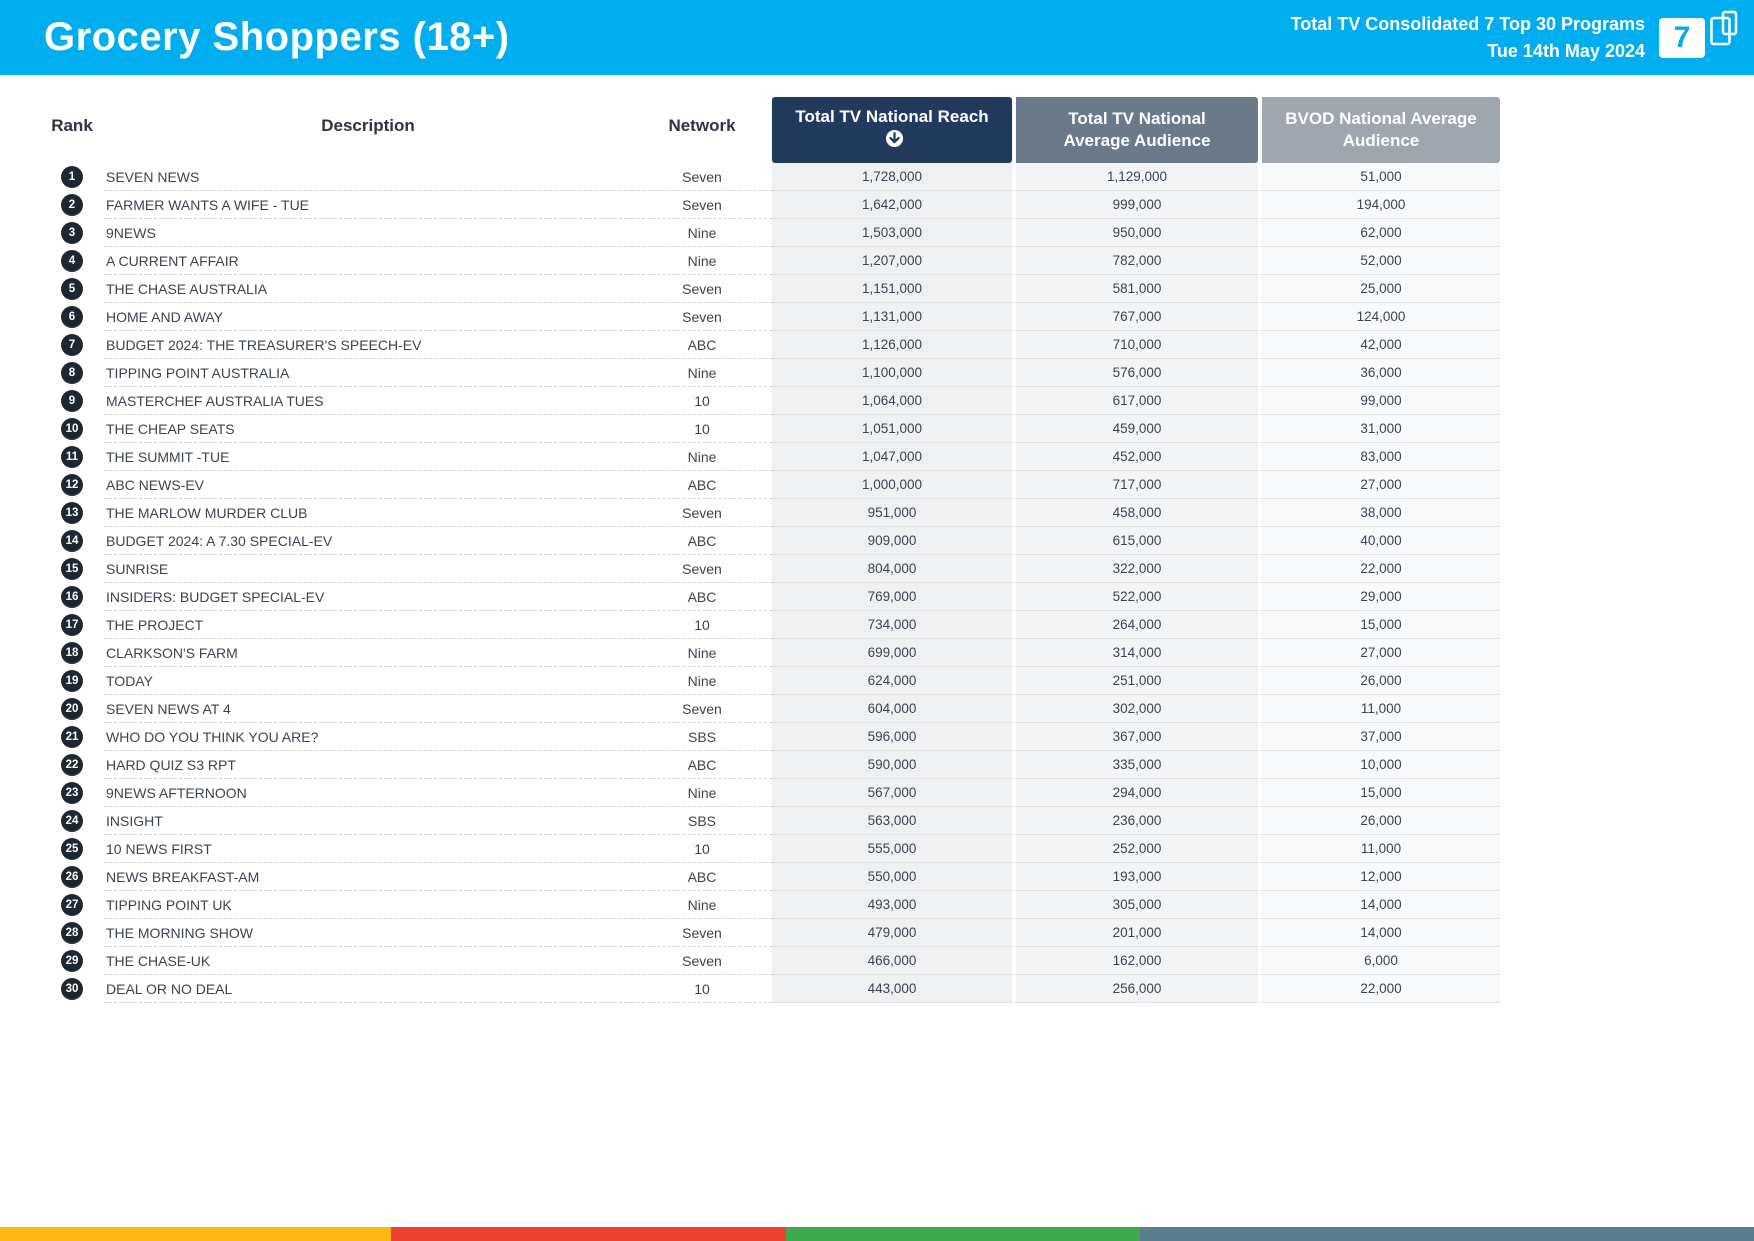 The image size is (1754, 1241). I want to click on program-description: INSIGHT, so click(368, 821).